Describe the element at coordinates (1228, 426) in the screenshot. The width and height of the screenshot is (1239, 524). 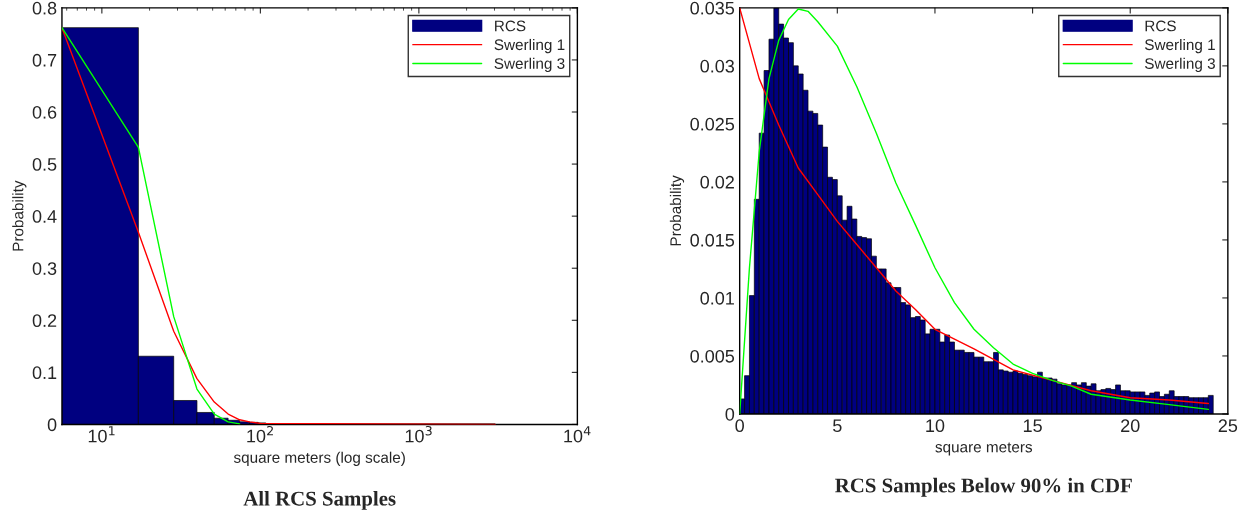
I see `x-tick-label: 25` at that location.